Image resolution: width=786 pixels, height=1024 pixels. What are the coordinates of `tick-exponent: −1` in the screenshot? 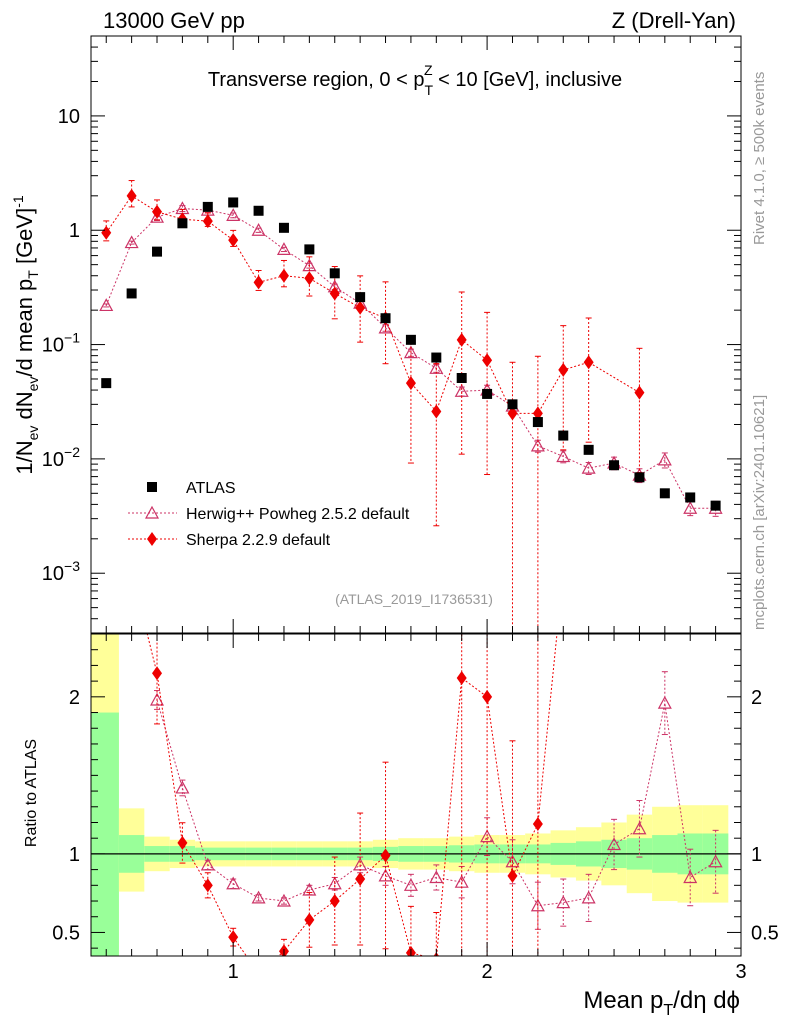 It's located at (72, 338).